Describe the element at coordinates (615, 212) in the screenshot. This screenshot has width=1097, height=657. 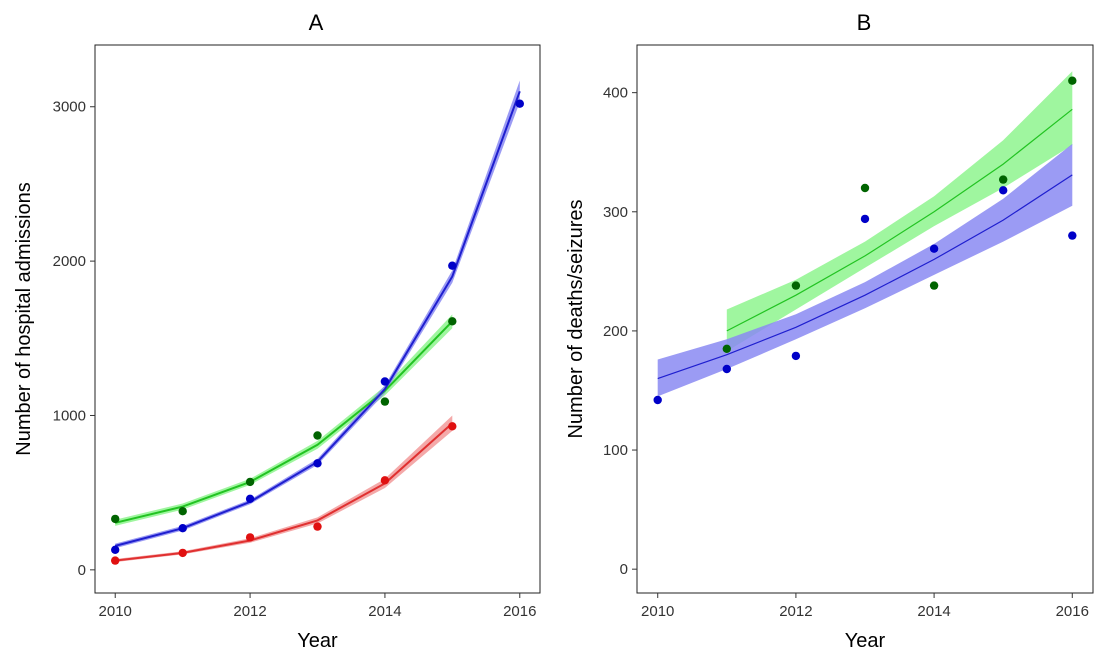
I see `y-tick-label: 300` at that location.